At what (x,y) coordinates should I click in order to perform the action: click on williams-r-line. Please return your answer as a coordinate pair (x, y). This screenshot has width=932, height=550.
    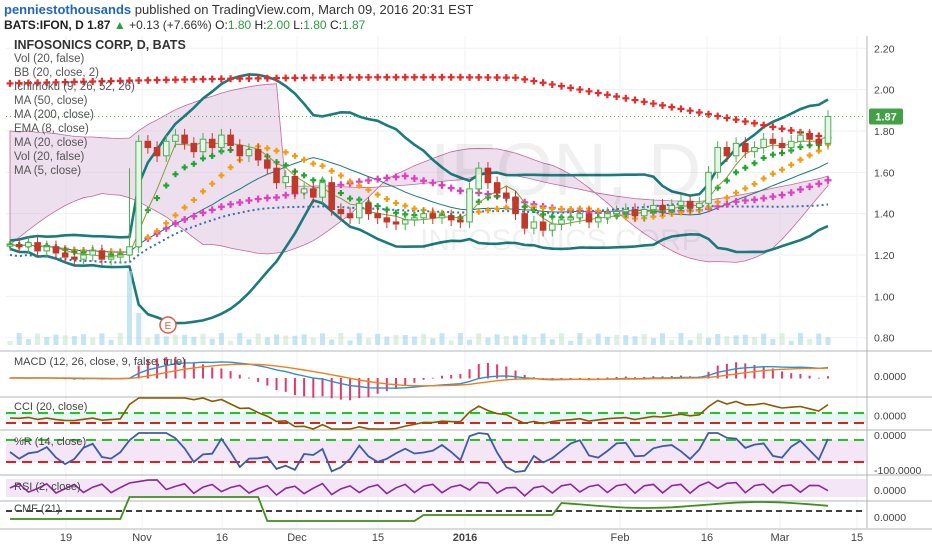
    Looking at the image, I should click on (419, 452).